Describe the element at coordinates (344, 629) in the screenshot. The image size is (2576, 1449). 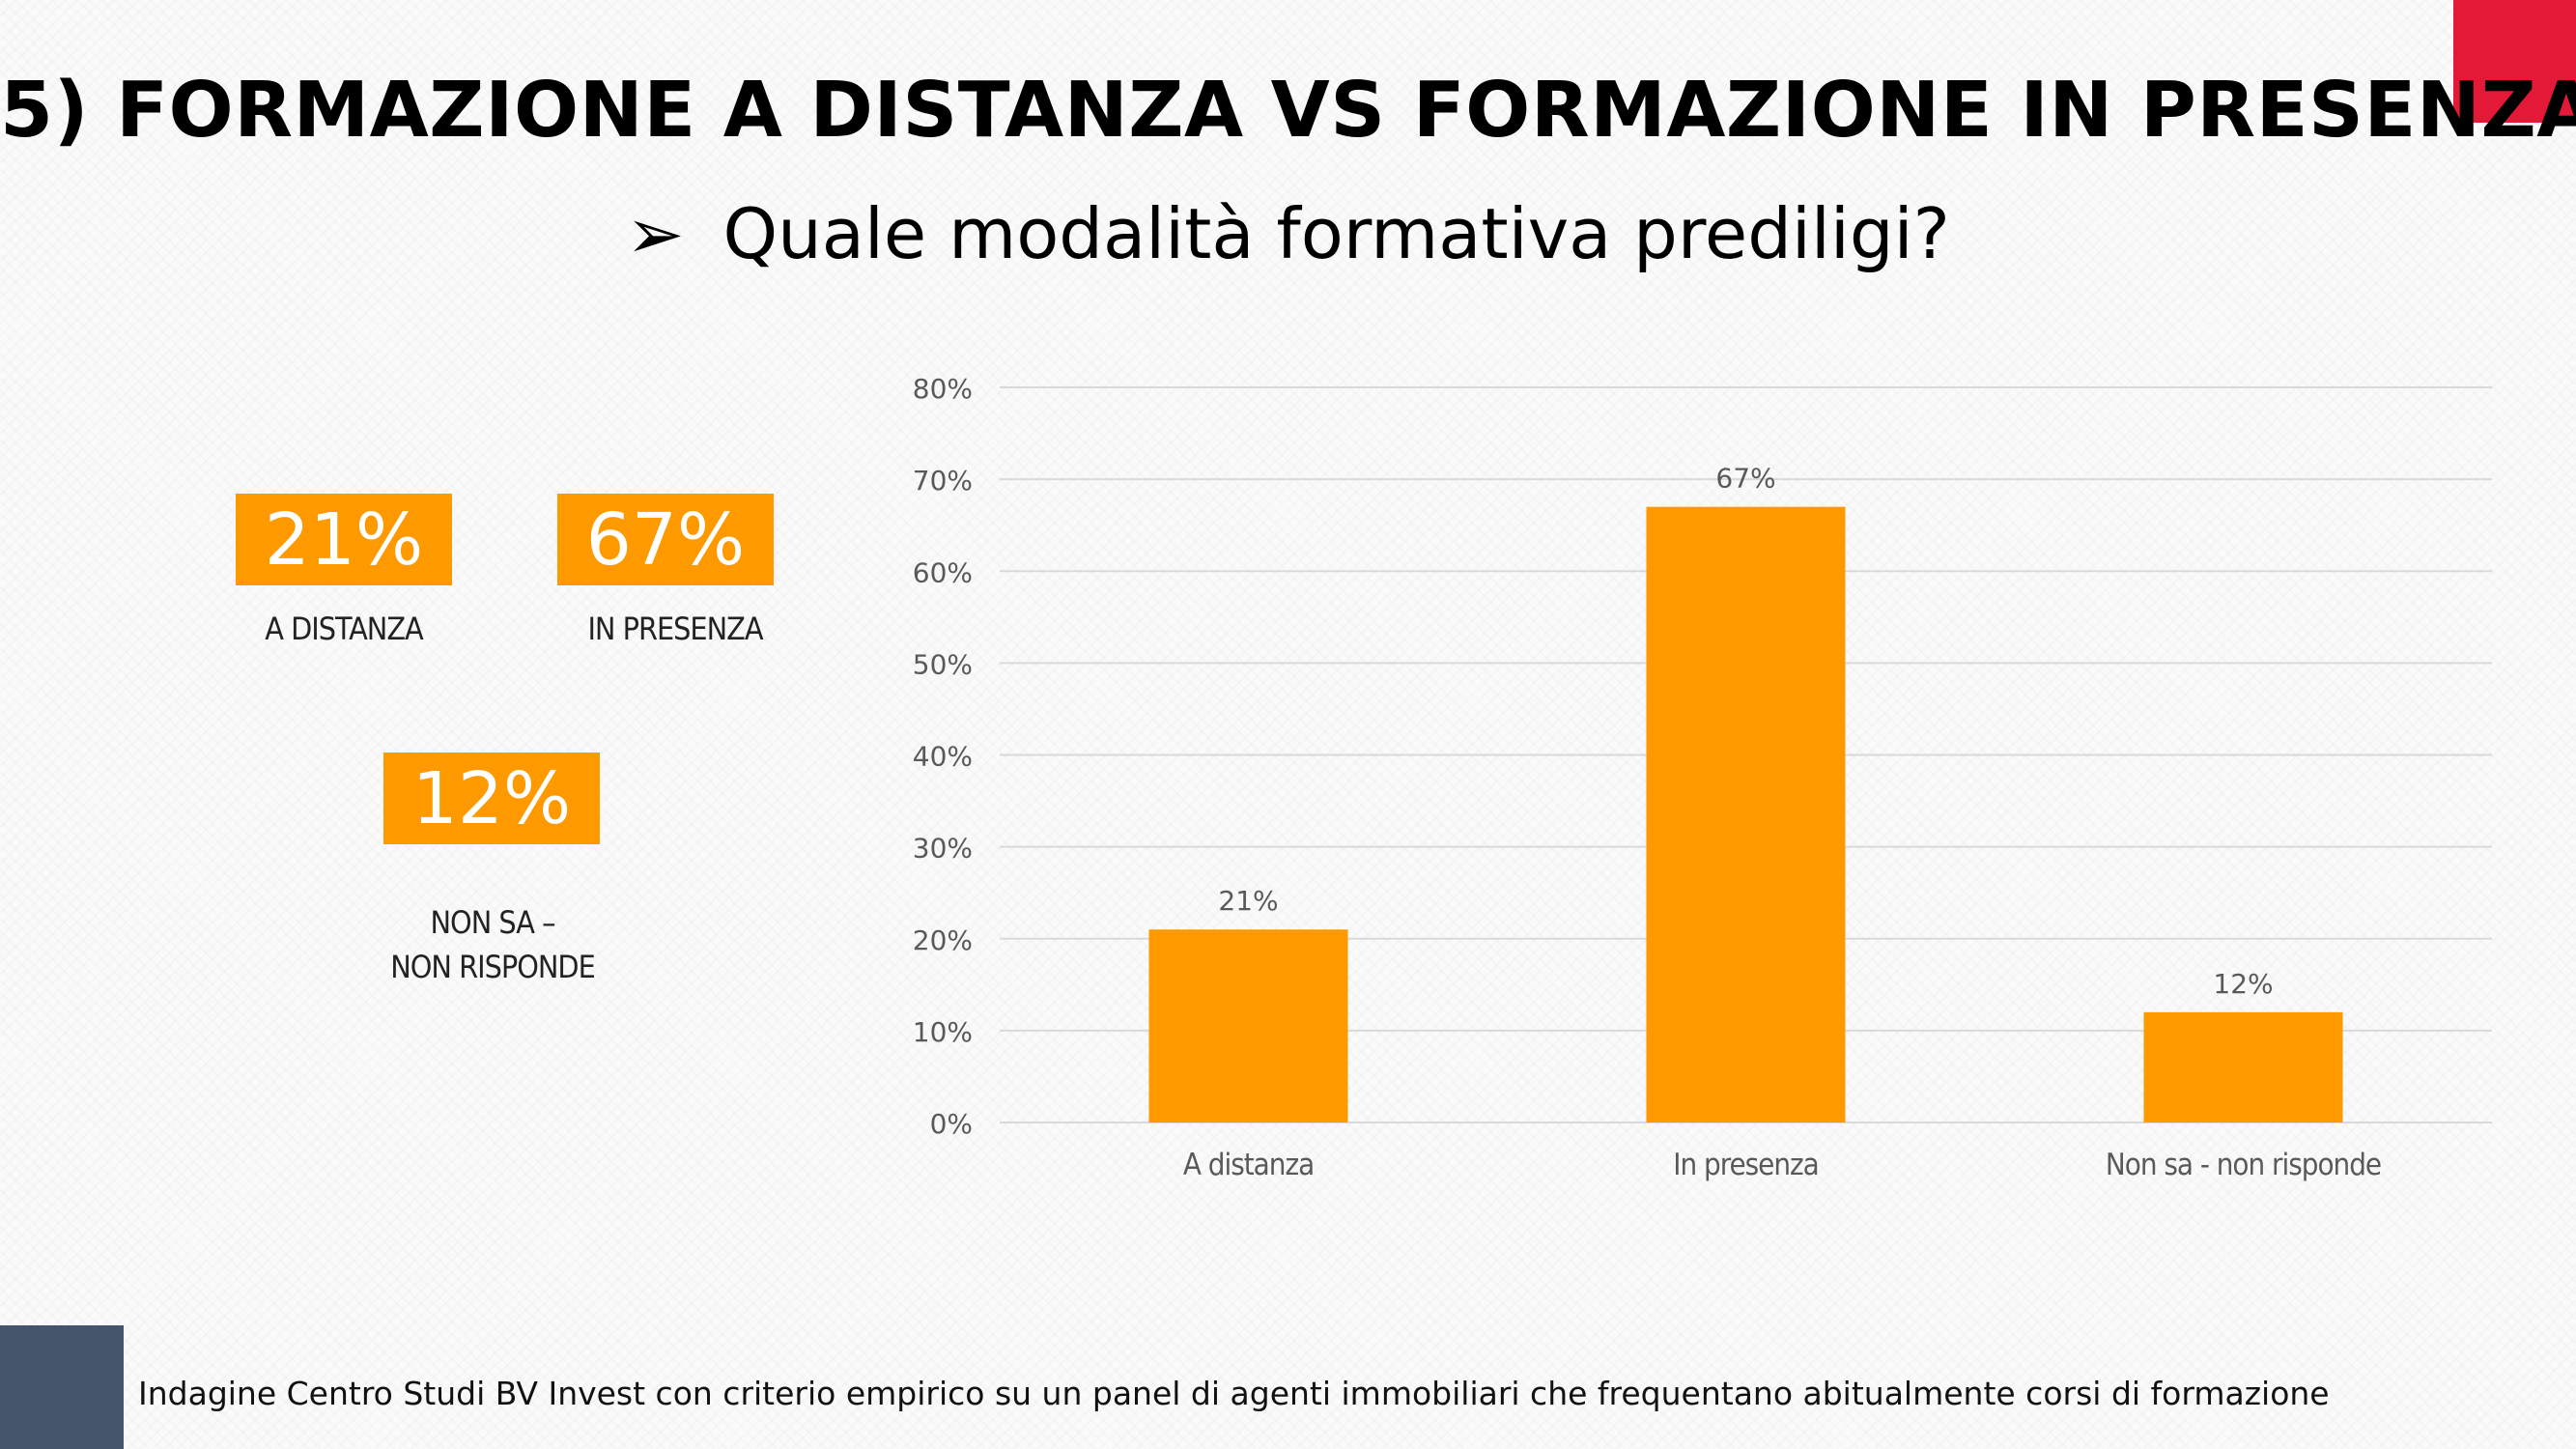
I see `stat-label-distanza: A DISTANZA` at that location.